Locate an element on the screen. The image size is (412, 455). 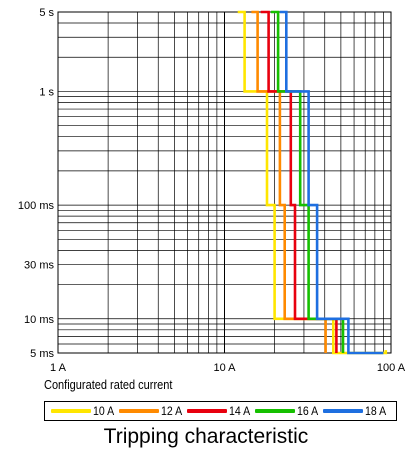
series-line-12a is located at coordinates (289, 181).